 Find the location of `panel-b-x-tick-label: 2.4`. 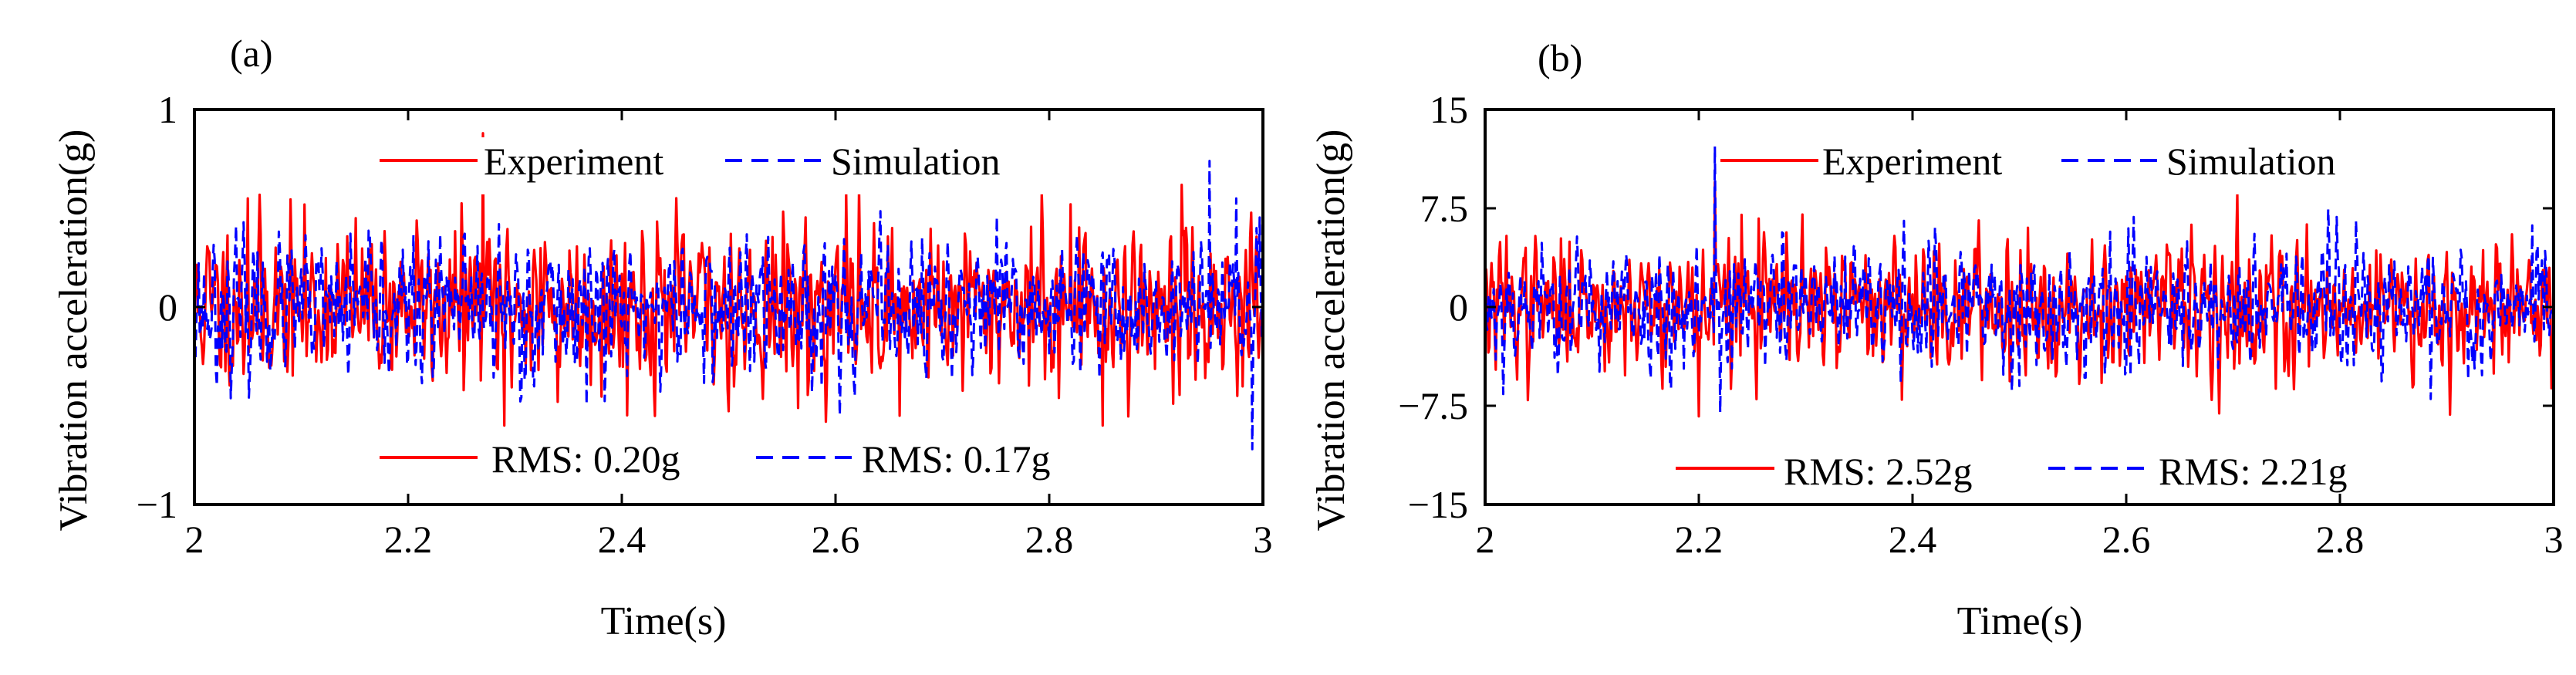

panel-b-x-tick-label: 2.4 is located at coordinates (1913, 539).